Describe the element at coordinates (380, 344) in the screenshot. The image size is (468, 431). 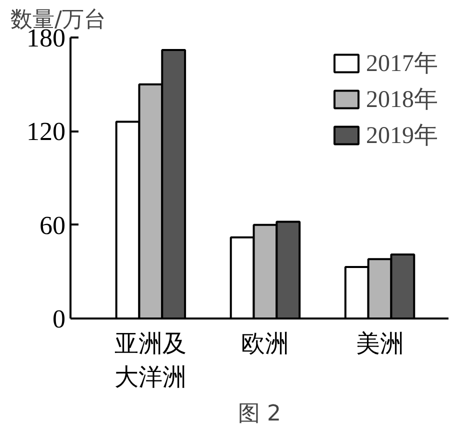
I see `x-tick-label: 美洲` at that location.